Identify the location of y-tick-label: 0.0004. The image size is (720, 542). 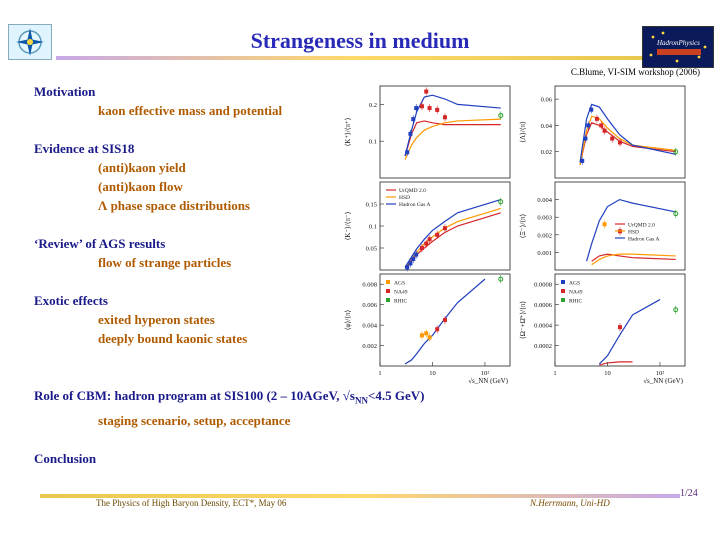
(543, 326).